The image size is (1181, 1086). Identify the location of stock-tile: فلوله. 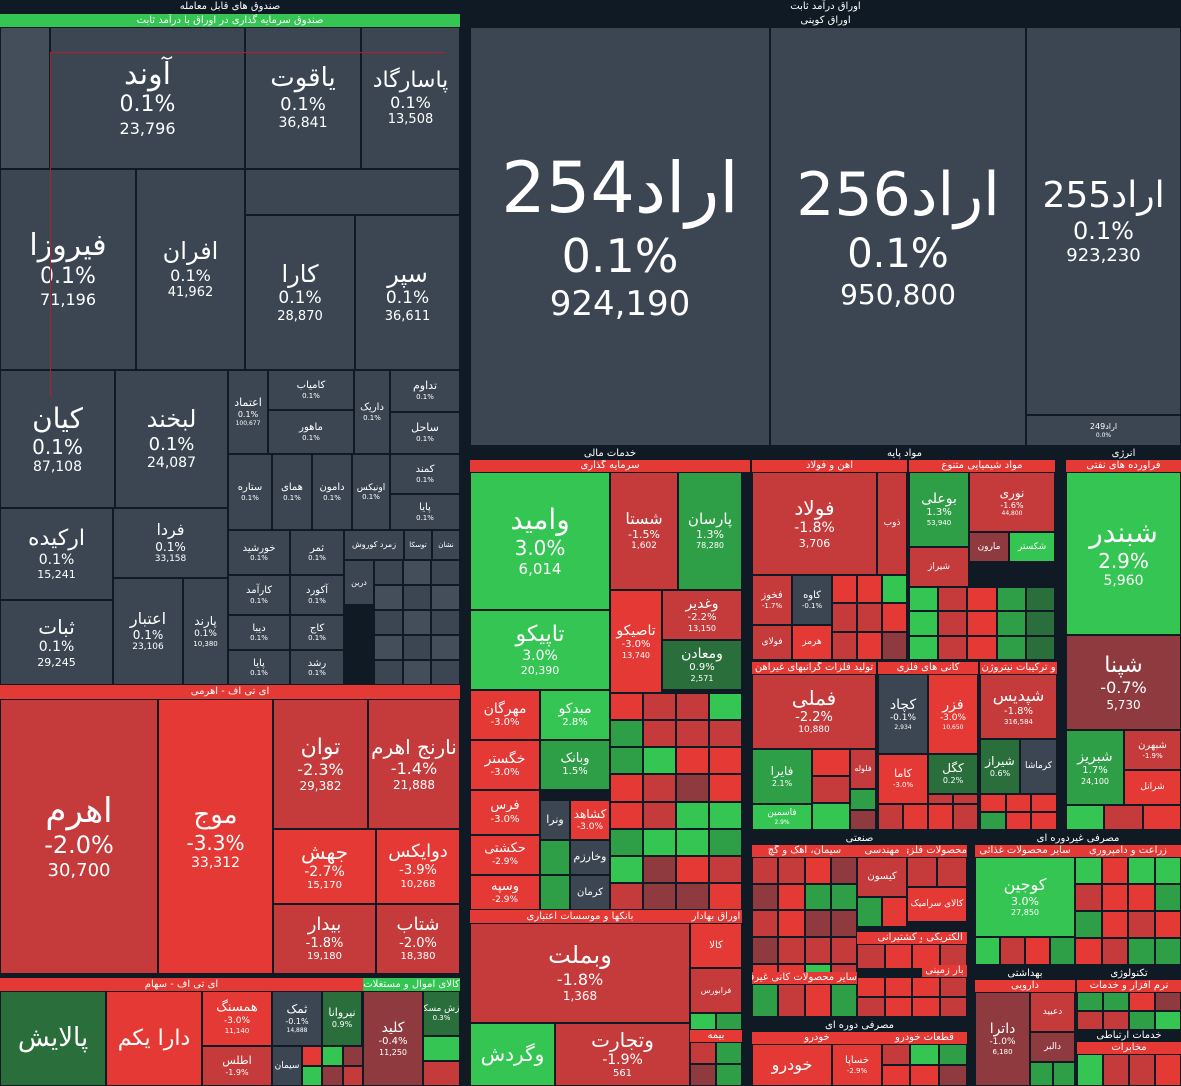
(863, 769).